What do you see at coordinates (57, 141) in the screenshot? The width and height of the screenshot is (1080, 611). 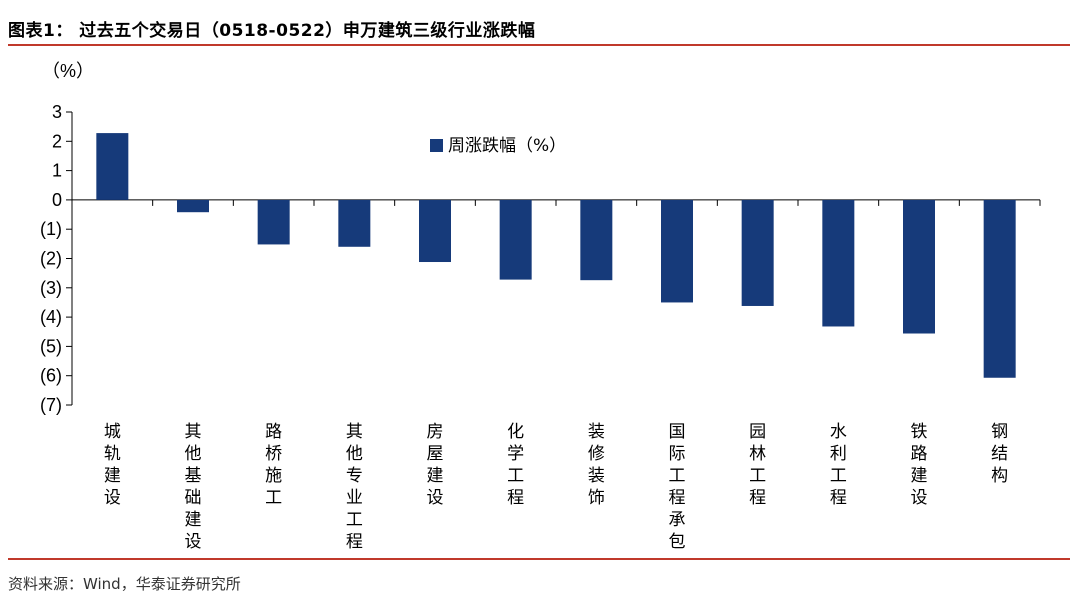 I see `y-tick-label: 2` at bounding box center [57, 141].